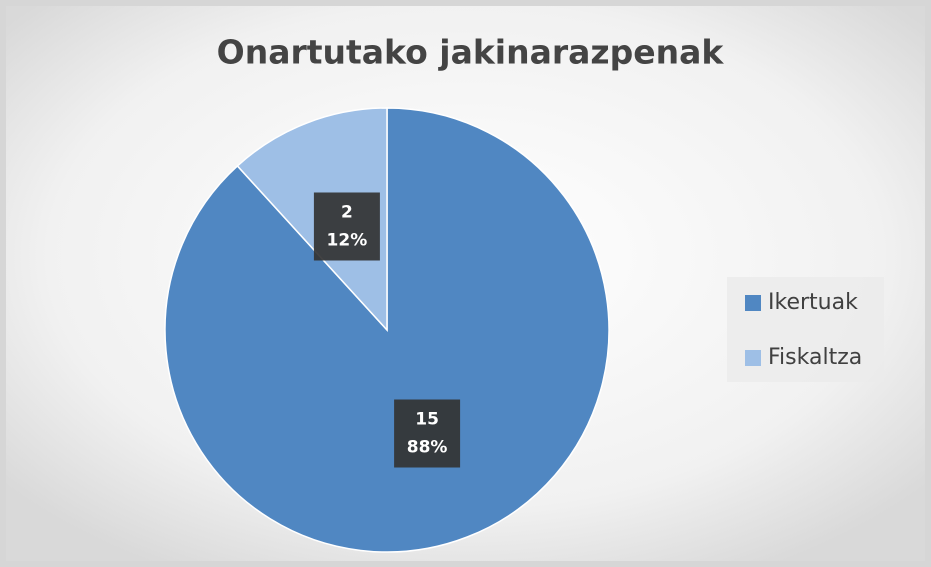  I want to click on legend-label: Ikertuak, so click(813, 302).